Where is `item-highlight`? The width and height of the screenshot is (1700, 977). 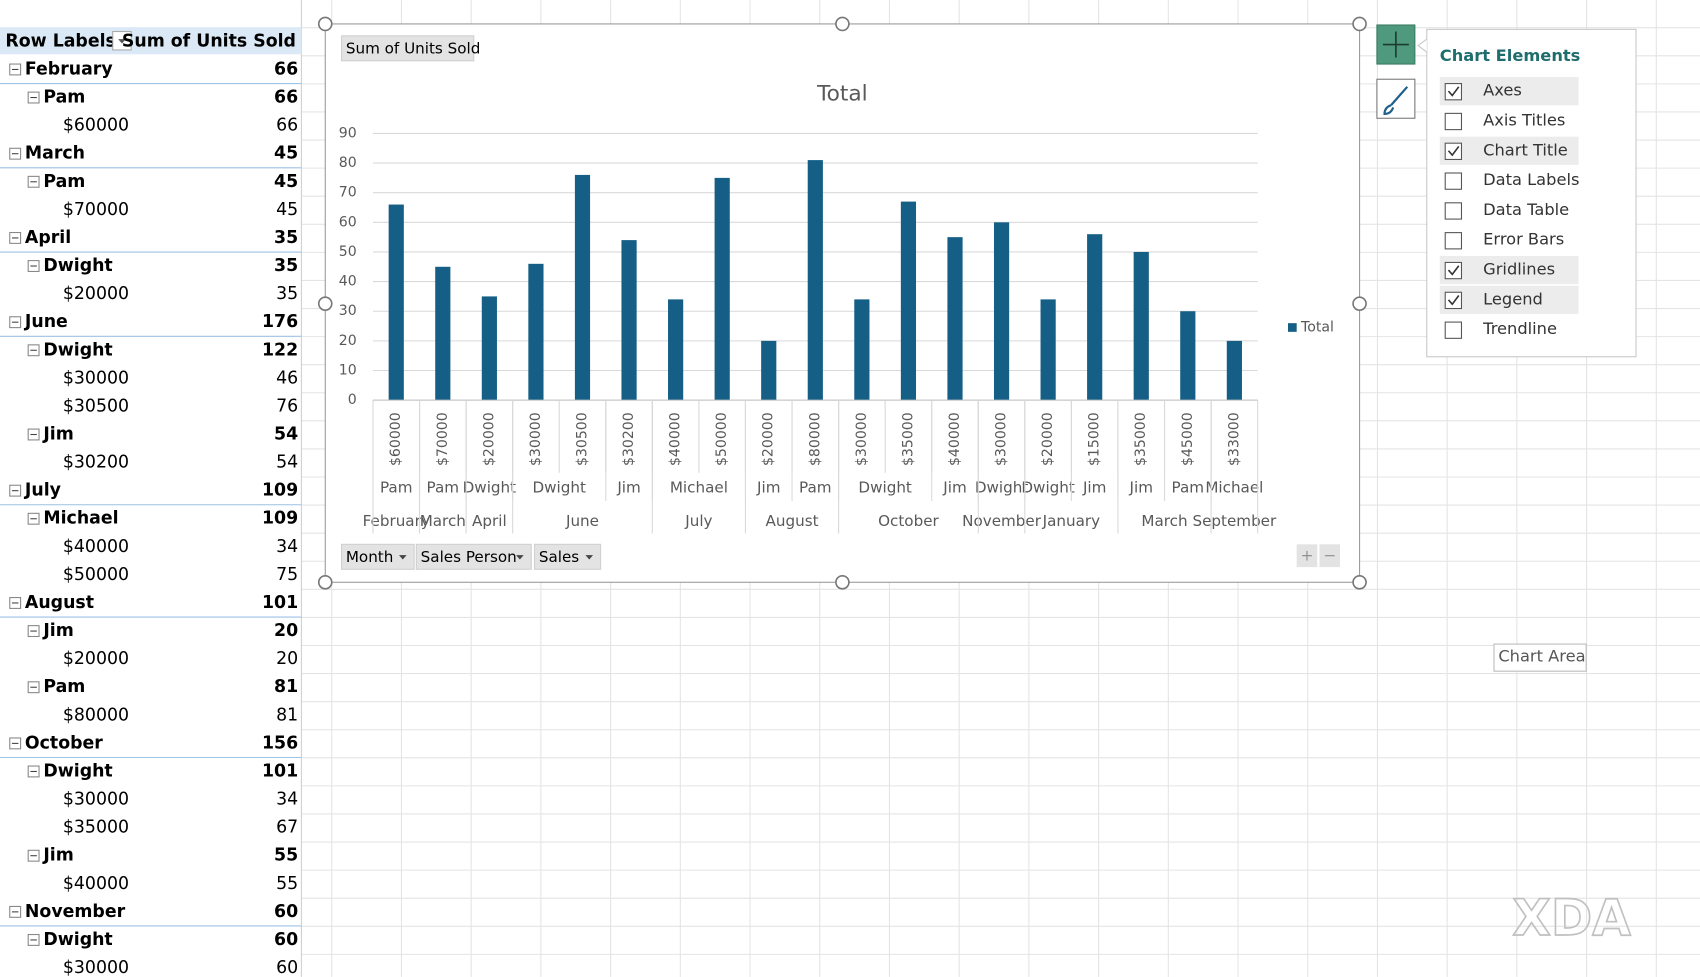 item-highlight is located at coordinates (1509, 91).